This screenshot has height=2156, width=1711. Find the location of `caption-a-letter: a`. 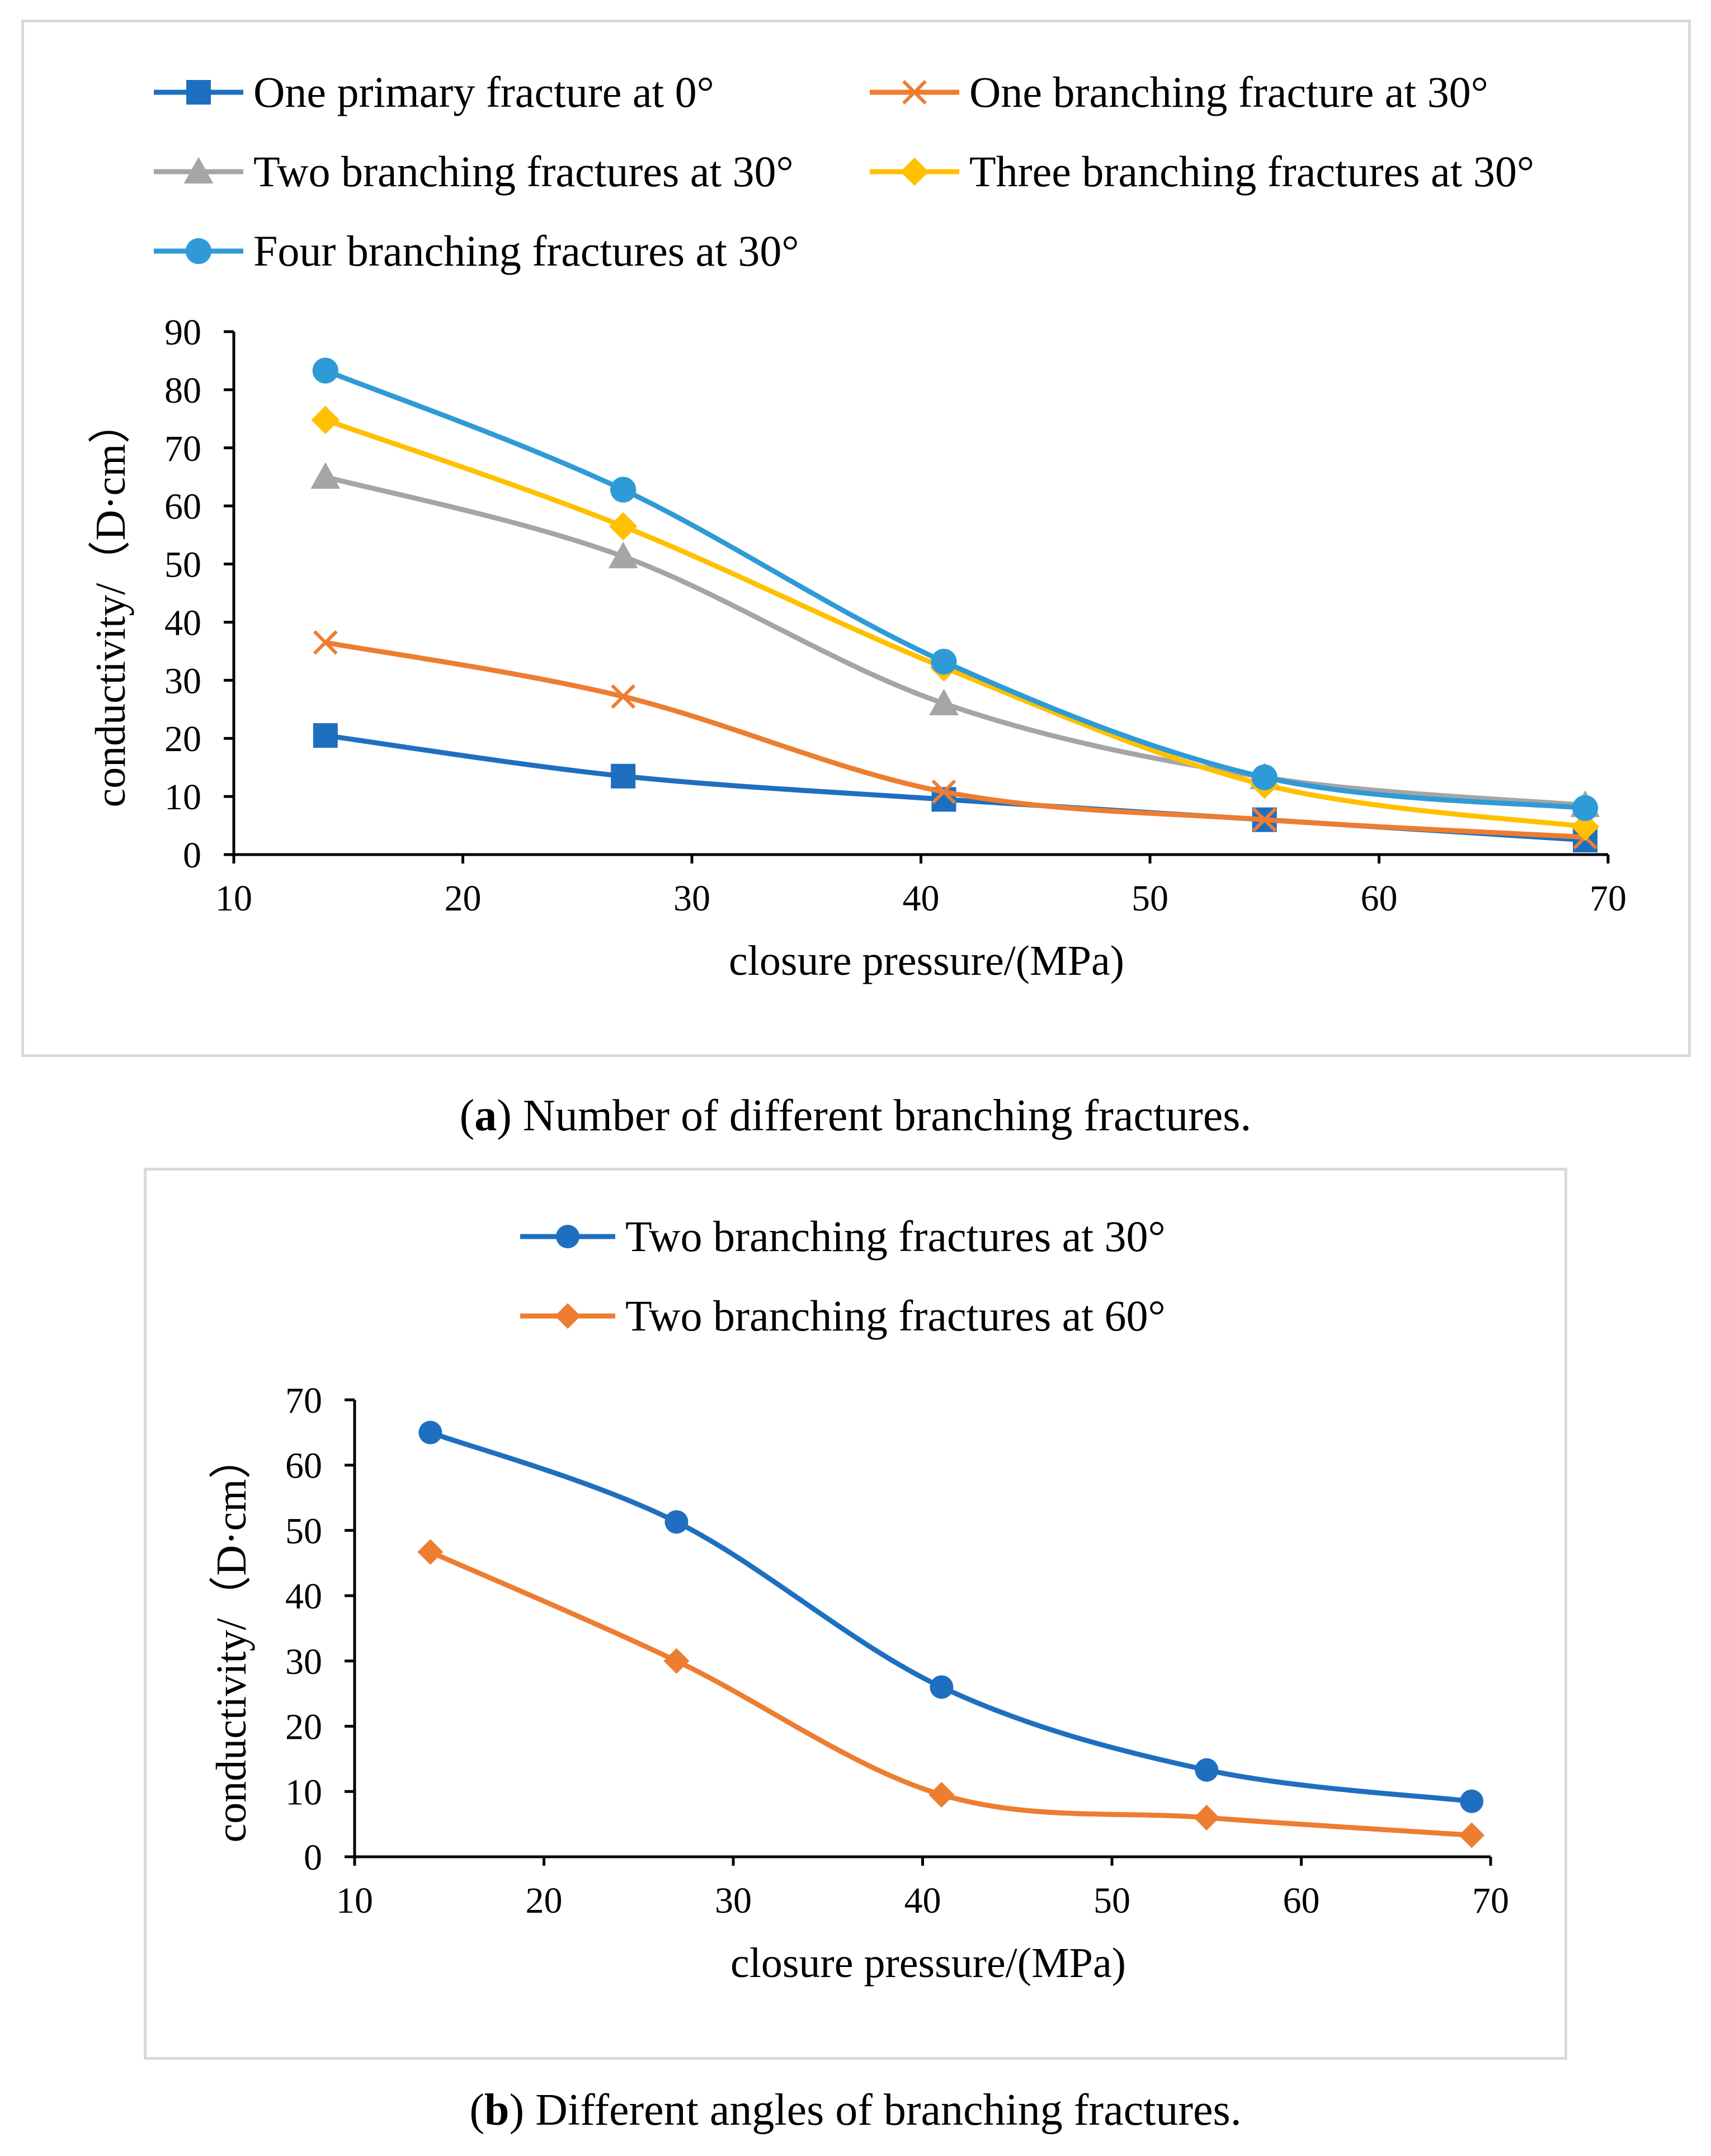

caption-a-letter: a is located at coordinates (485, 1115).